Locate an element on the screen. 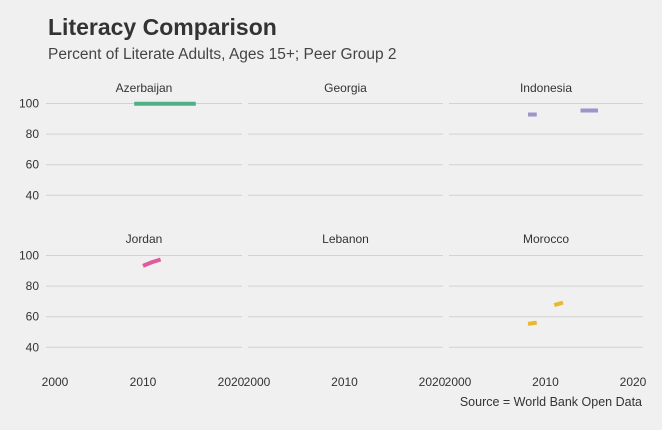 Image resolution: width=662 pixels, height=430 pixels. facet-label-azerbaijan: Azerbaijan is located at coordinates (144, 88).